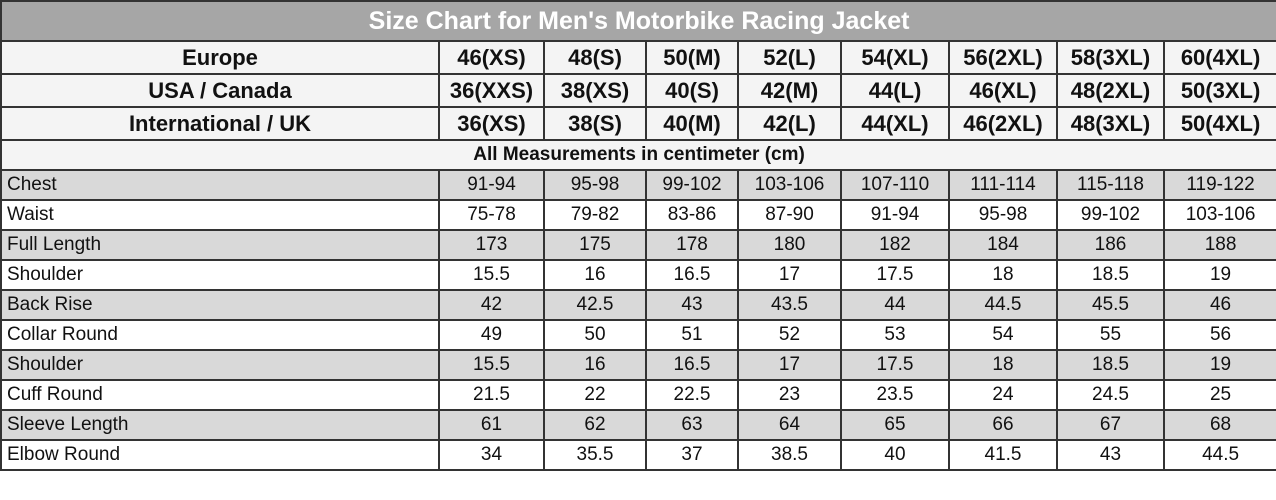  What do you see at coordinates (789, 305) in the screenshot?
I see `table-cell: 43.5` at bounding box center [789, 305].